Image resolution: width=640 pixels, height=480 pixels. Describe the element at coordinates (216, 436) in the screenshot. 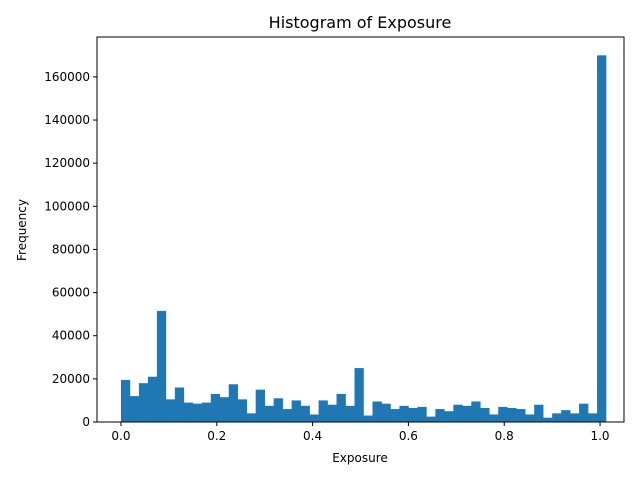

I see `x-tick-label: 0.2` at that location.